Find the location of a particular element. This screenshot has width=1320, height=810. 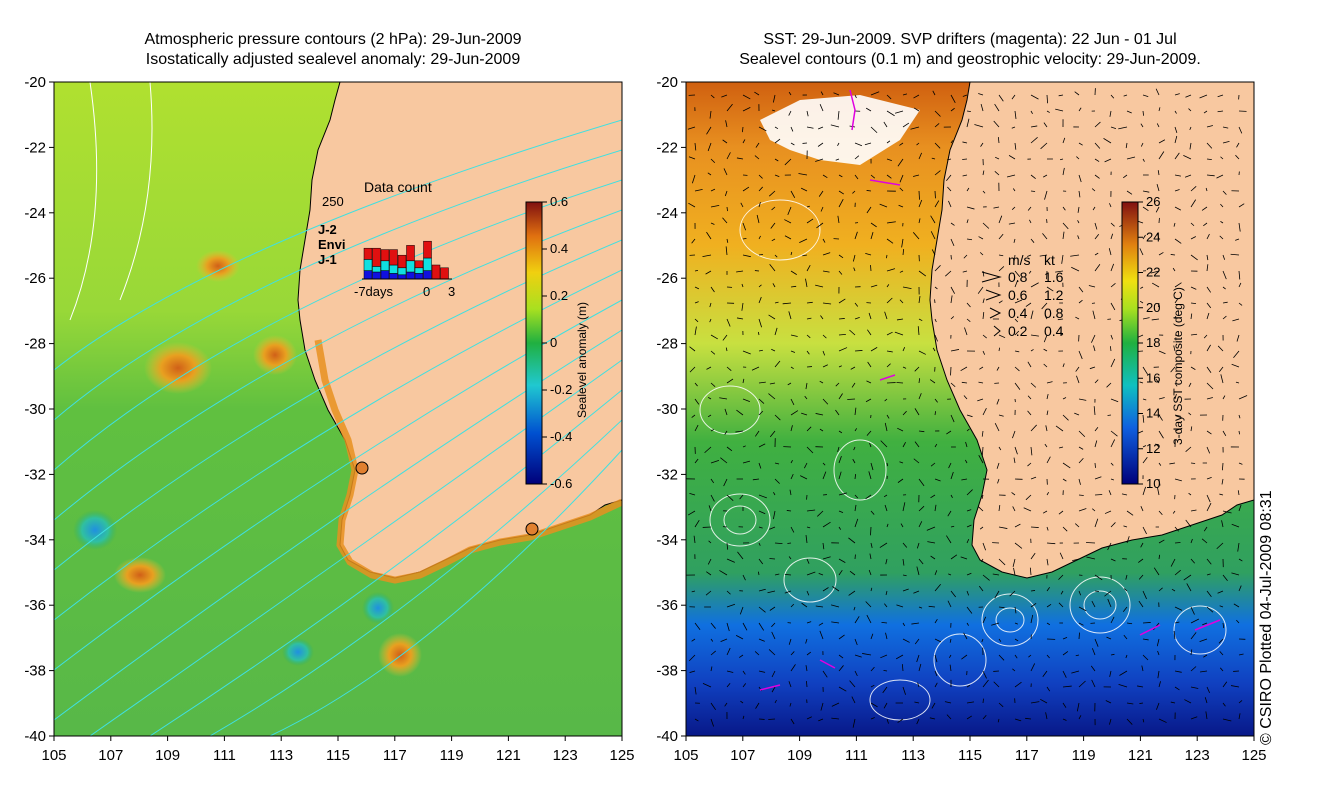

sla-colorbar-label: Sealevel anomaly (m) is located at coordinates (582, 360).